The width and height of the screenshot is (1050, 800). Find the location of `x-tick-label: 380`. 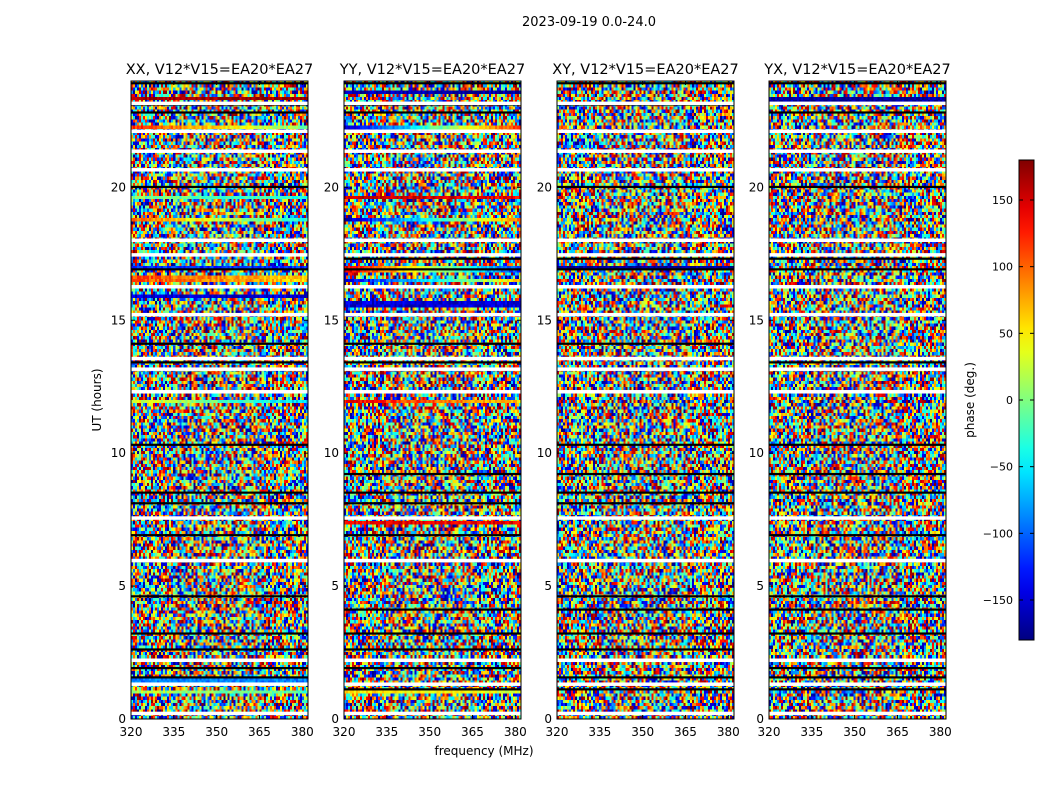

x-tick-label: 380 is located at coordinates (940, 732).